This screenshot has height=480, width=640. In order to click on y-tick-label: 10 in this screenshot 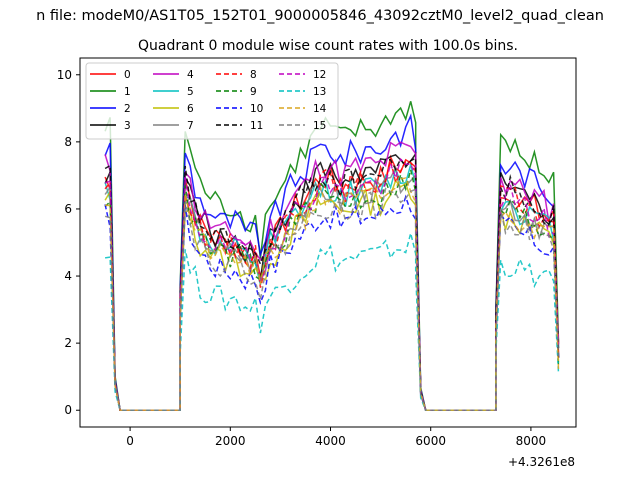, I will do `click(64, 75)`.